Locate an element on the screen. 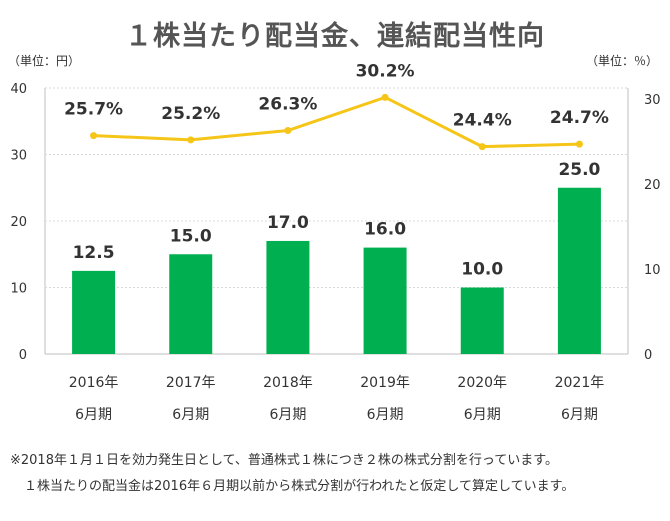 The height and width of the screenshot is (521, 670). right-tick-label: 30 is located at coordinates (652, 100).